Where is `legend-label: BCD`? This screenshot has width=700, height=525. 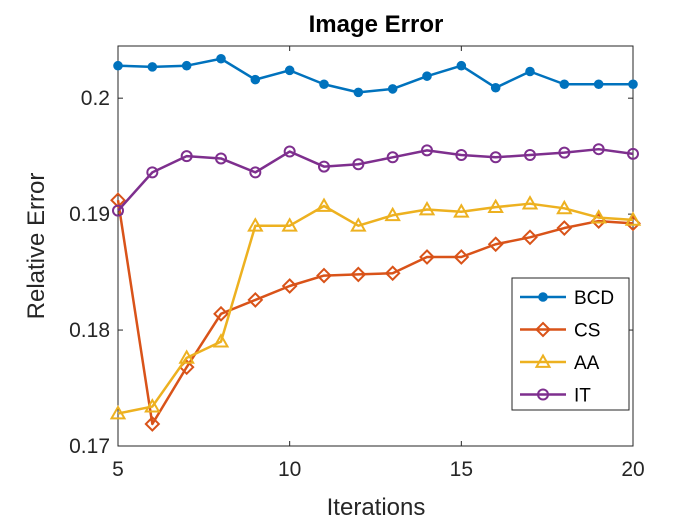 legend-label: BCD is located at coordinates (594, 298).